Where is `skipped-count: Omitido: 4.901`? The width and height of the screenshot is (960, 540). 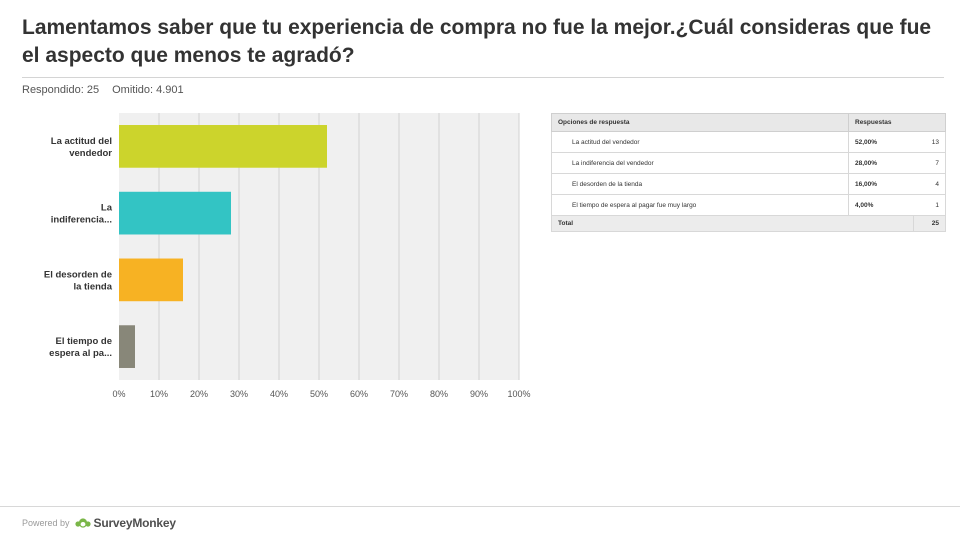
skipped-count: Omitido: 4.901 is located at coordinates (148, 90).